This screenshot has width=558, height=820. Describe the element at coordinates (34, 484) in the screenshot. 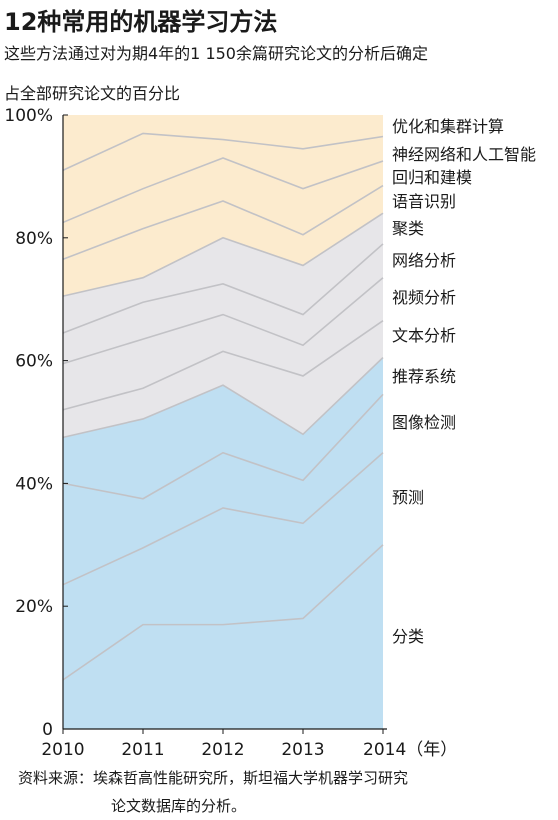

I see `y-tick-label-2: 40%` at that location.